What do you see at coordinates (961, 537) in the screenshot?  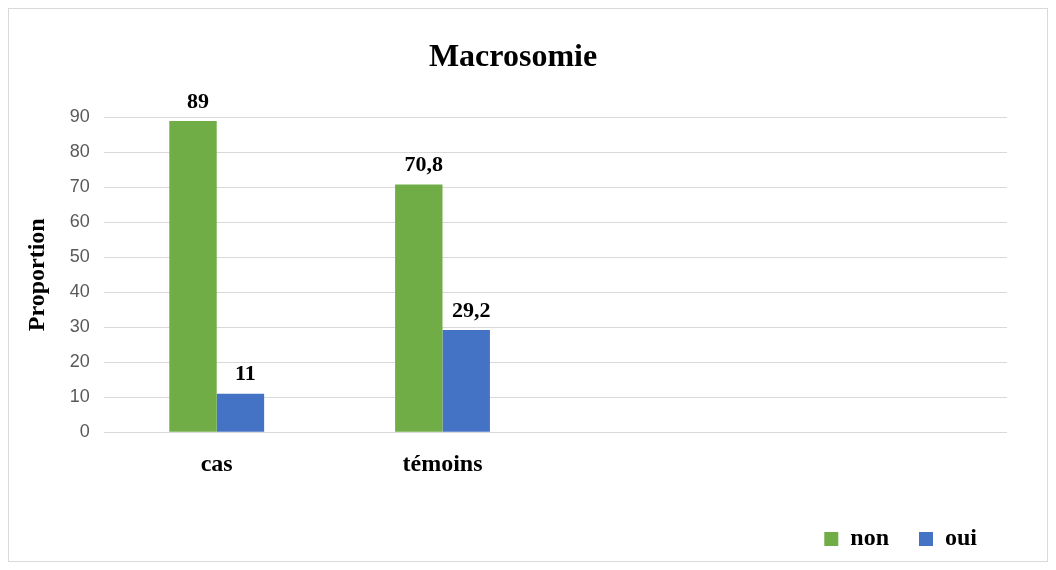 I see `legend-label: oui` at bounding box center [961, 537].